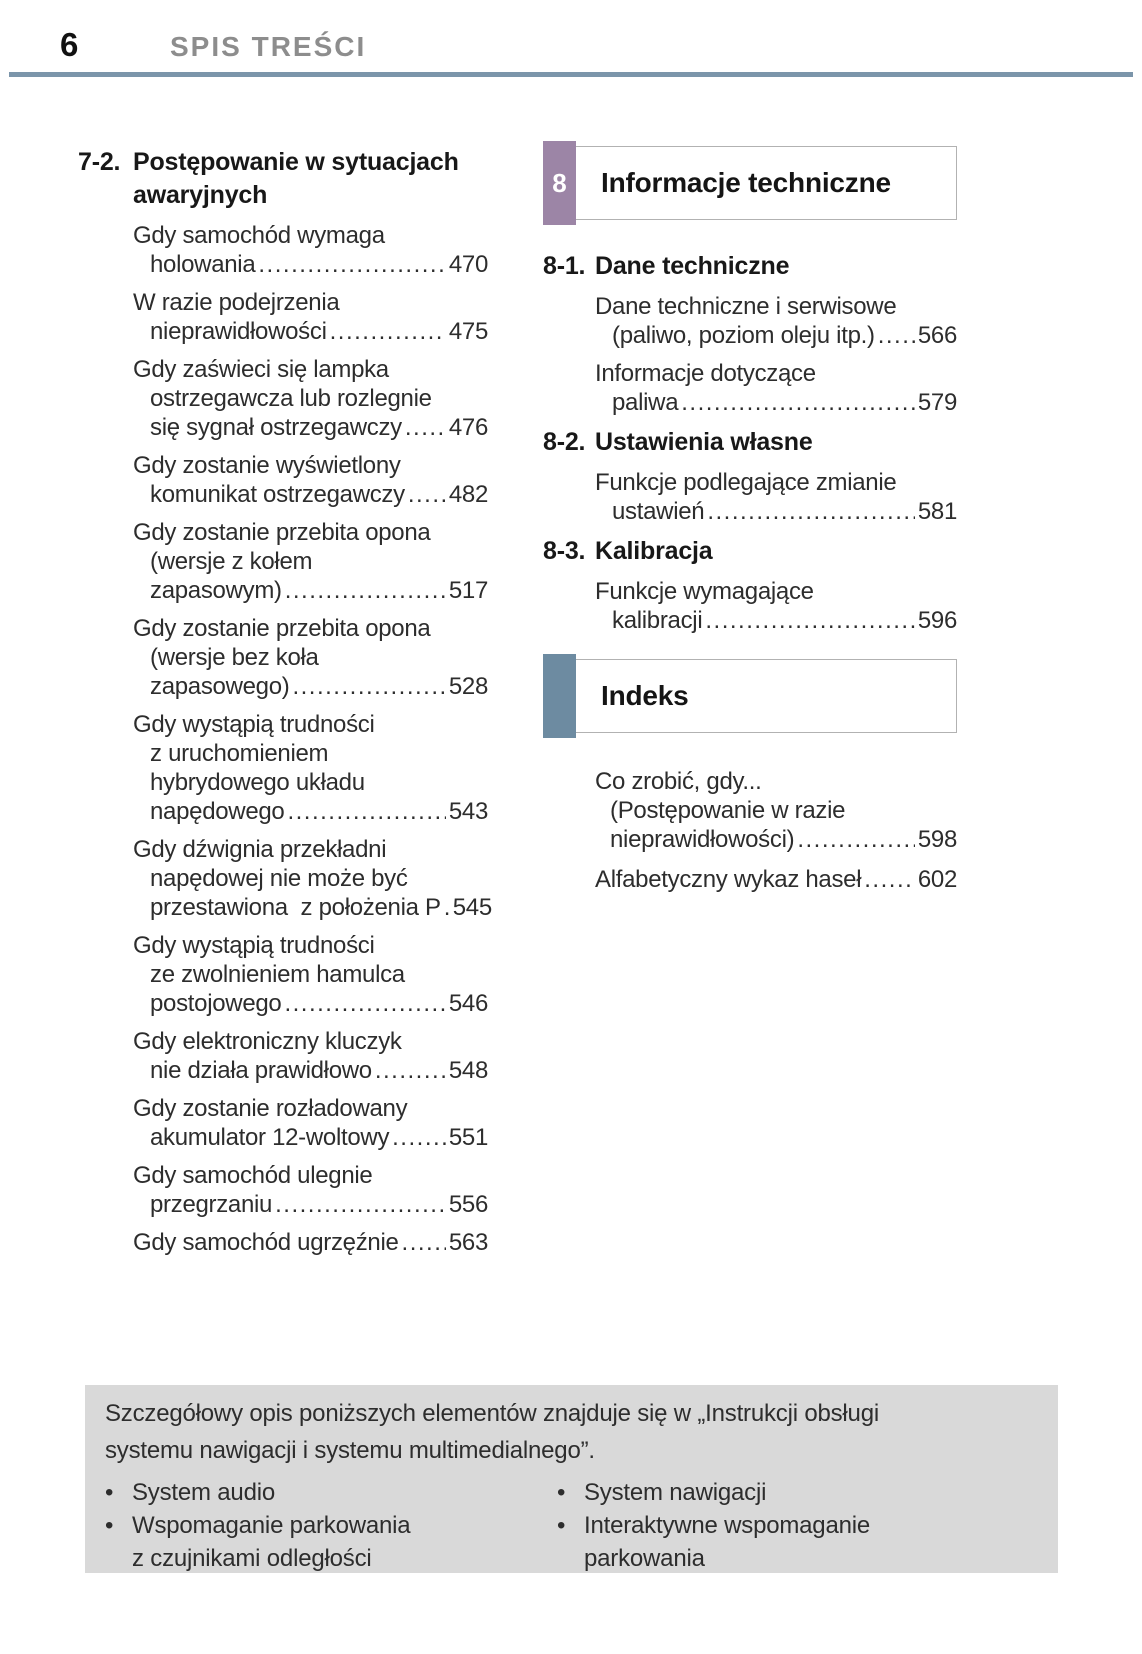 The image size is (1142, 1654). Describe the element at coordinates (657, 620) in the screenshot. I see `entry-text: kalibracji` at that location.